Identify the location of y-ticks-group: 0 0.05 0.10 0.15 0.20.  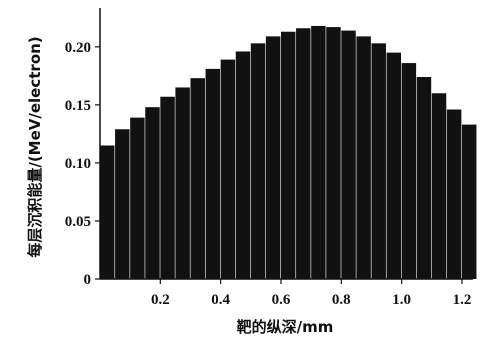
(82, 164).